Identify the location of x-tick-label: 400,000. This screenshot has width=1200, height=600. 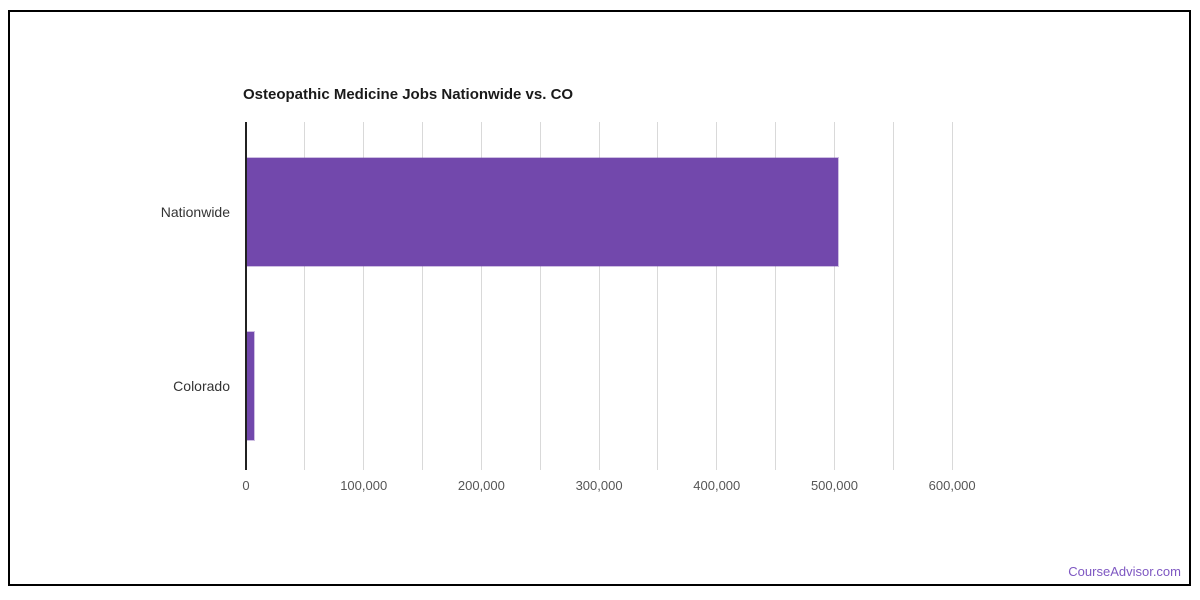
(717, 485).